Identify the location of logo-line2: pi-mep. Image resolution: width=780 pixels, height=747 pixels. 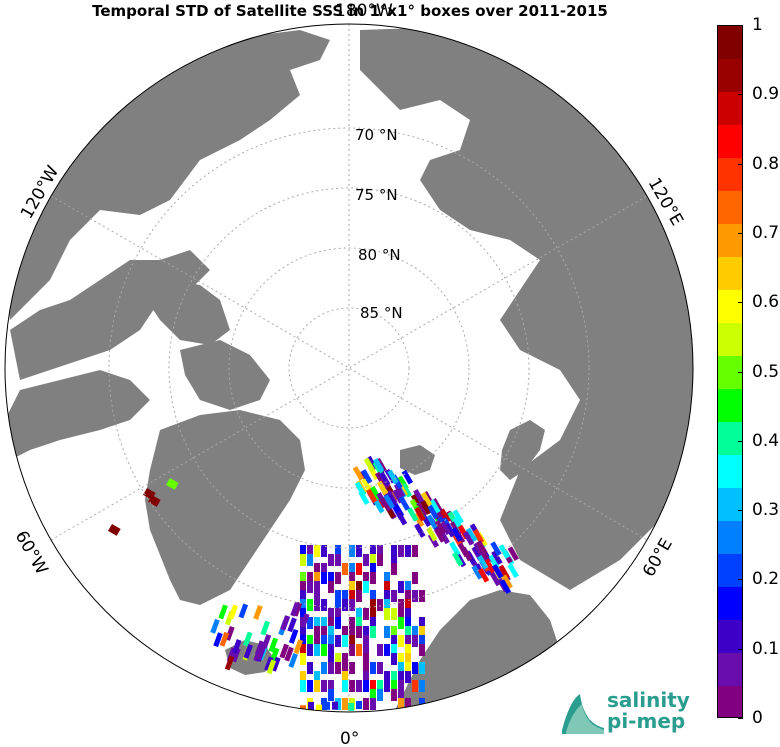
(646, 721).